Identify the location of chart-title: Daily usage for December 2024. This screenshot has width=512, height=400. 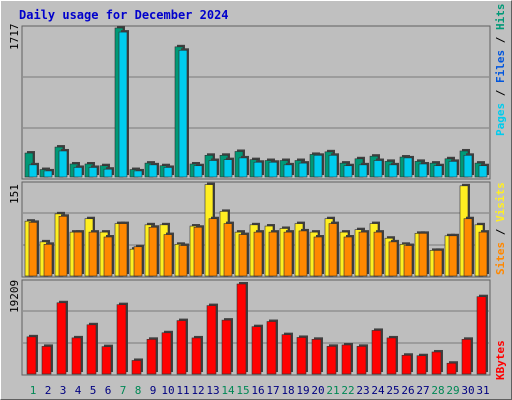
(124, 15).